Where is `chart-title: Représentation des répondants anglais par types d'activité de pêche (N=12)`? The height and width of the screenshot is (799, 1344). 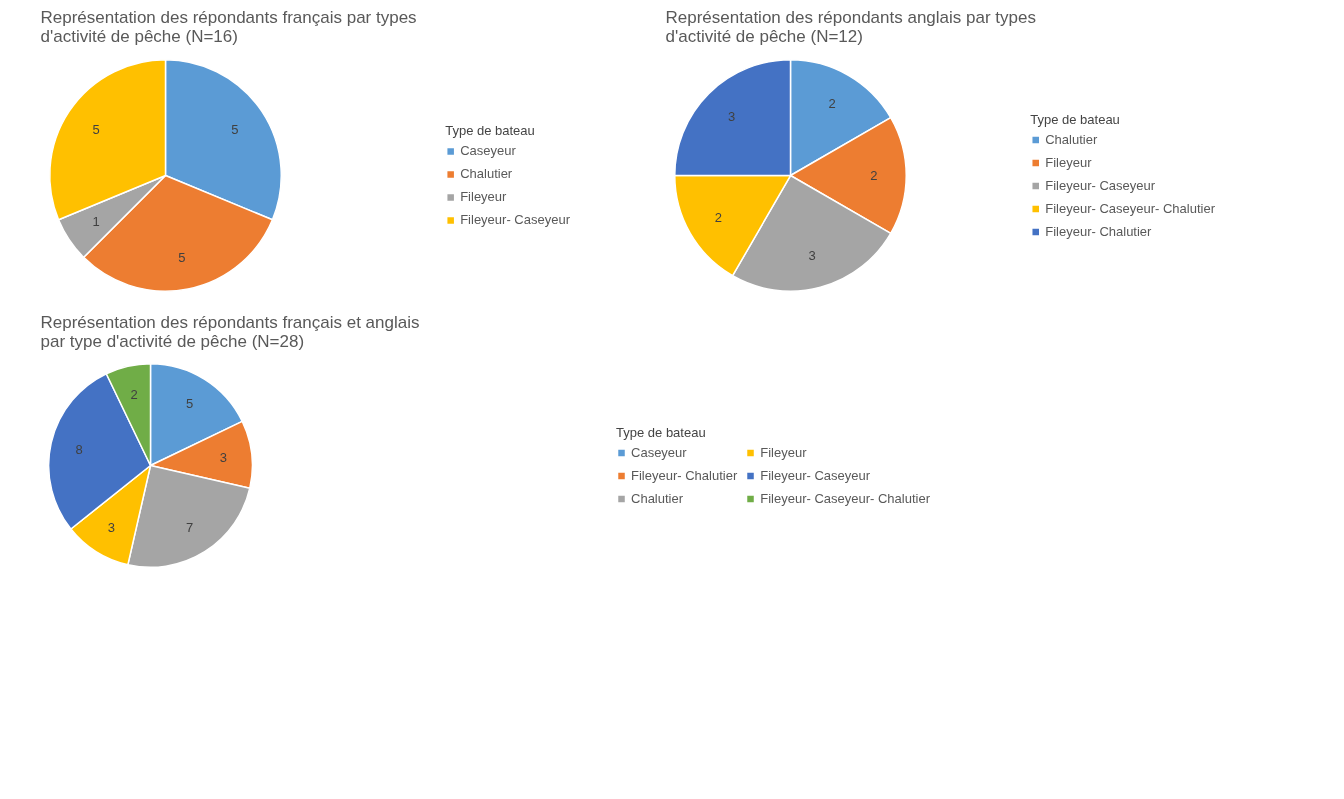 chart-title: Représentation des répondants anglais par types d'activité de pêche (N=12) is located at coordinates (850, 26).